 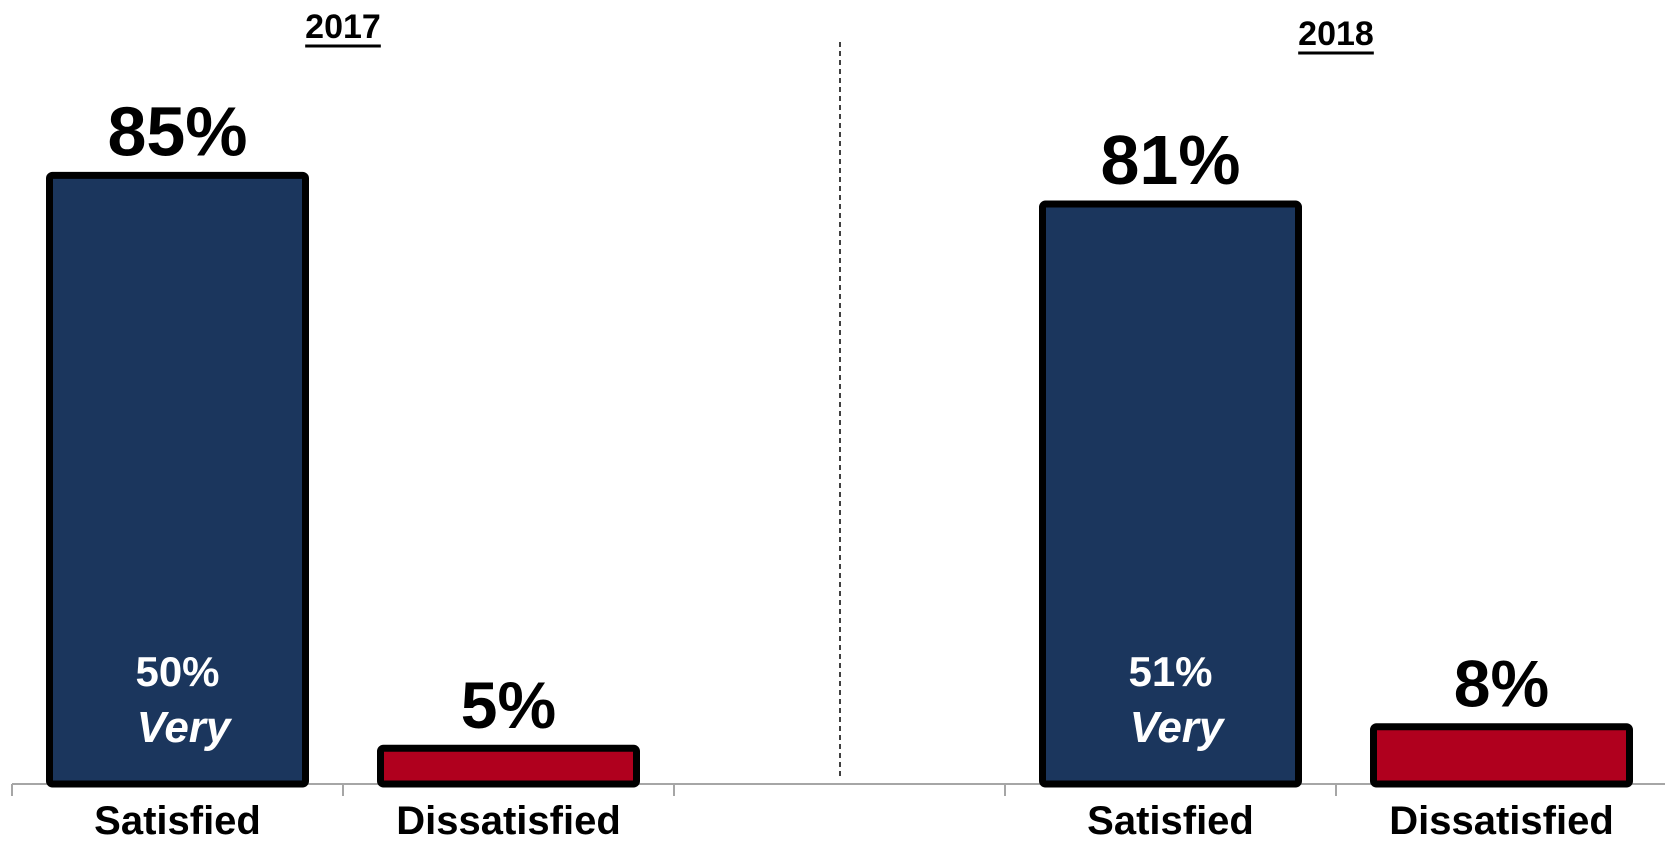 What do you see at coordinates (177, 131) in the screenshot?
I see `data-label: 85%` at bounding box center [177, 131].